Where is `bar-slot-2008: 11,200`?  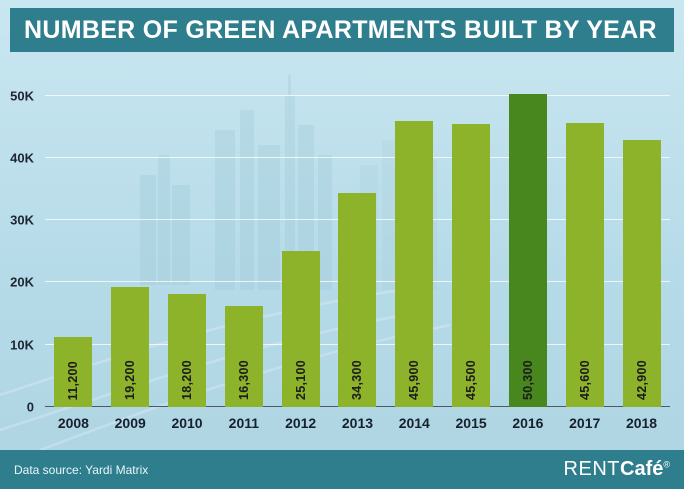
bar-slot-2008: 11,200 is located at coordinates (73, 242).